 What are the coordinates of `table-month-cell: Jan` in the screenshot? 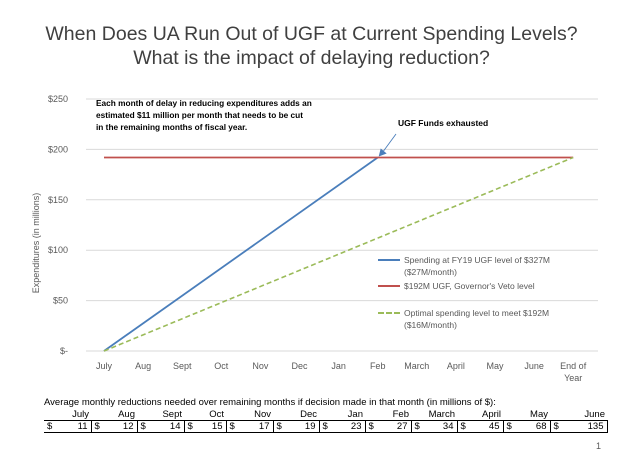 It's located at (342, 415).